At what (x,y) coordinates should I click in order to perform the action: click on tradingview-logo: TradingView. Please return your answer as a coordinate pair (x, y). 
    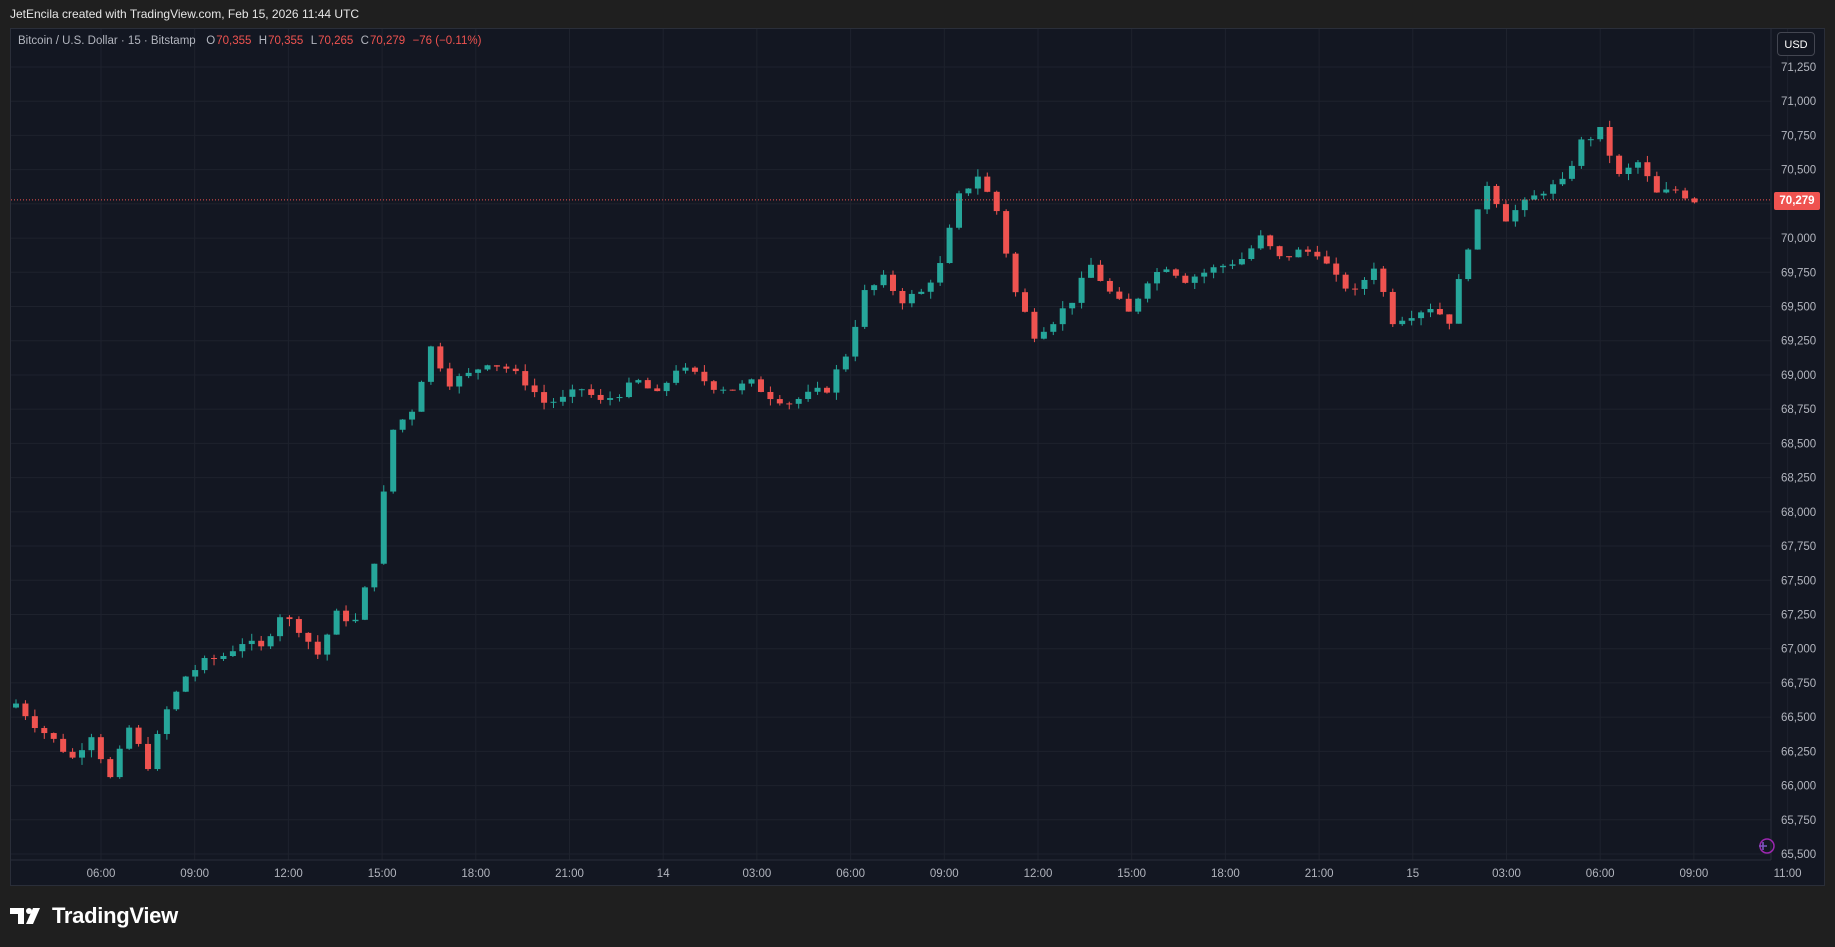
    Looking at the image, I should click on (94, 916).